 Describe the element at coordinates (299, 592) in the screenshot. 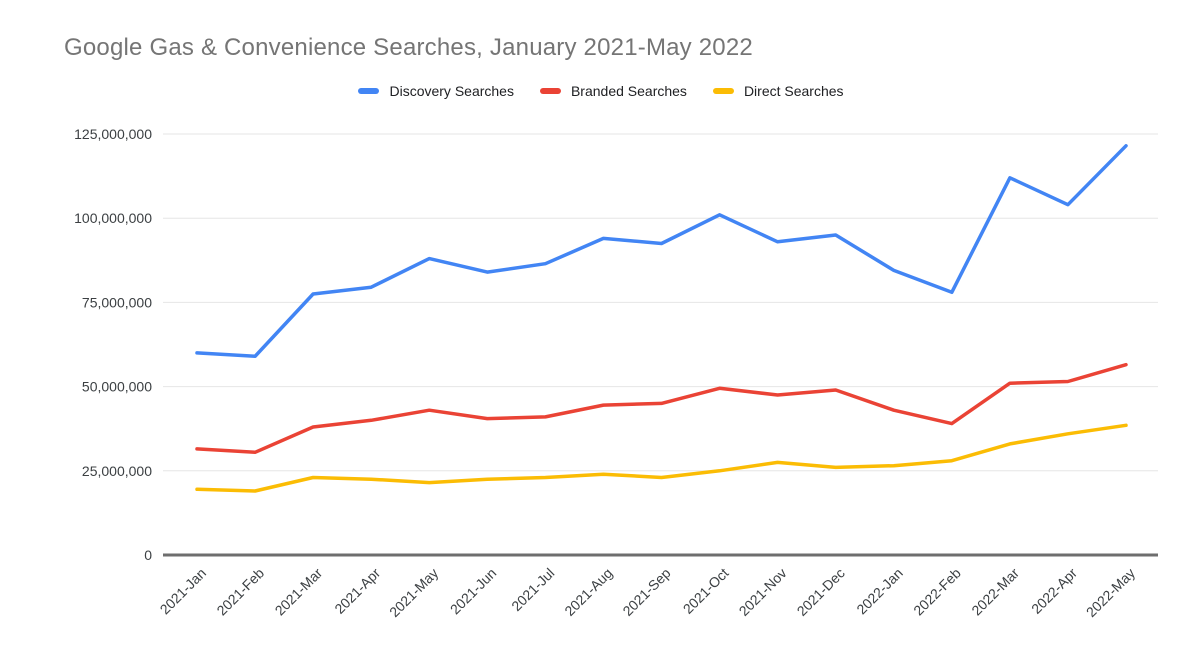

I see `x-tick-label: 2021-Mar` at that location.